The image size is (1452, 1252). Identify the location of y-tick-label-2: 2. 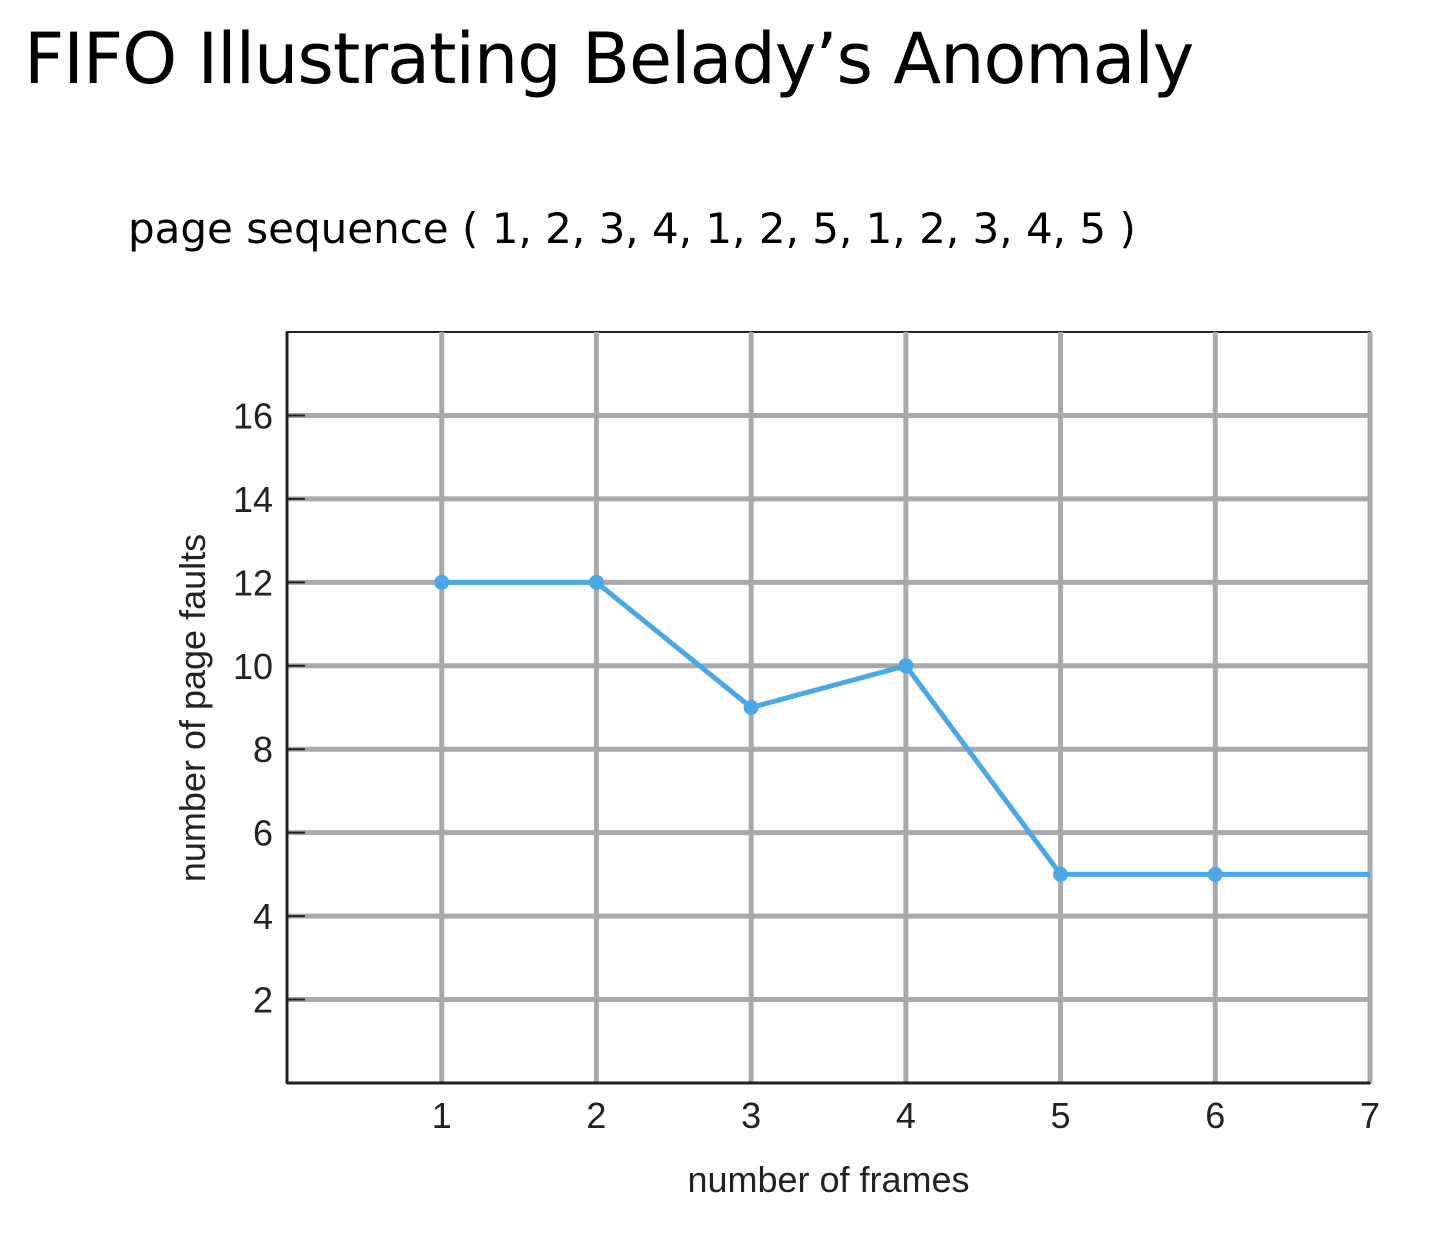
(263, 1000).